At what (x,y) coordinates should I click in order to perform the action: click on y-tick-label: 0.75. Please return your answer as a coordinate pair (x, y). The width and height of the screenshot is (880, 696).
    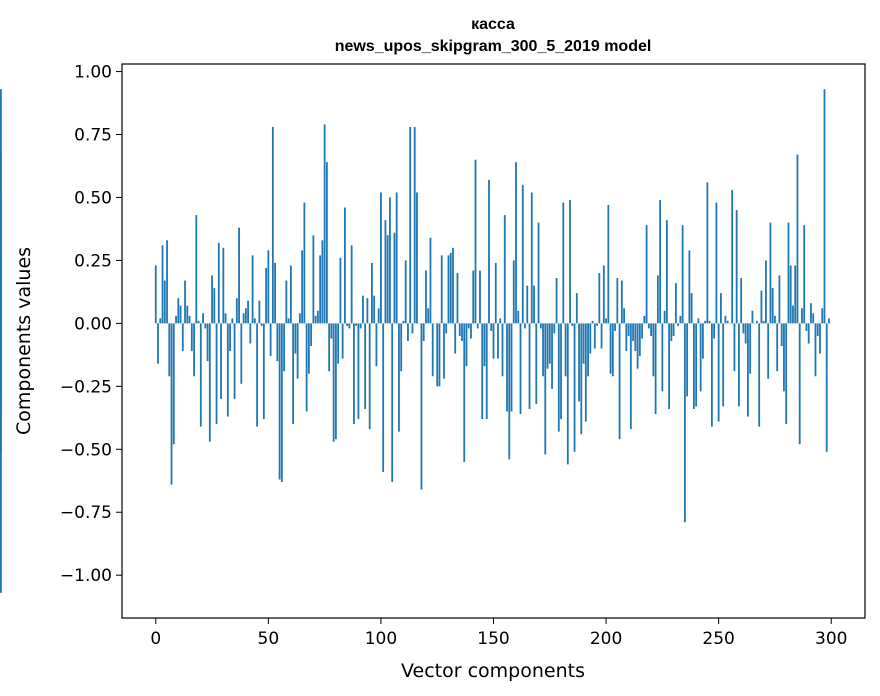
    Looking at the image, I should click on (93, 136).